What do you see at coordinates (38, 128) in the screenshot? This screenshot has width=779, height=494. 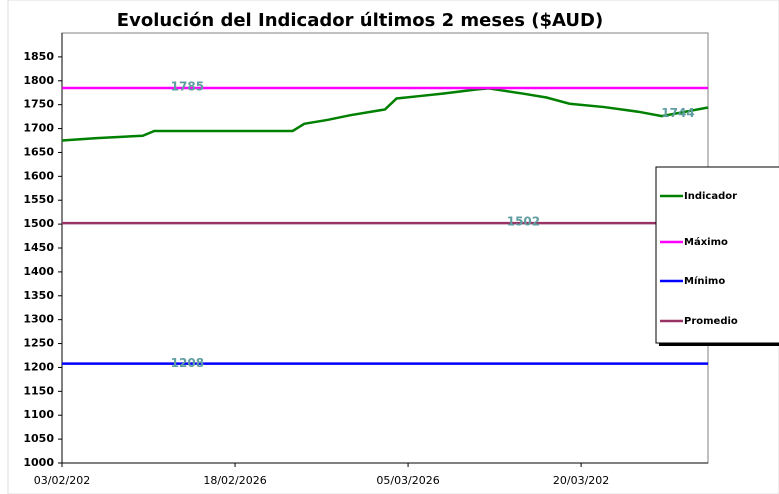 I see `y-tick-label: 1700` at bounding box center [38, 128].